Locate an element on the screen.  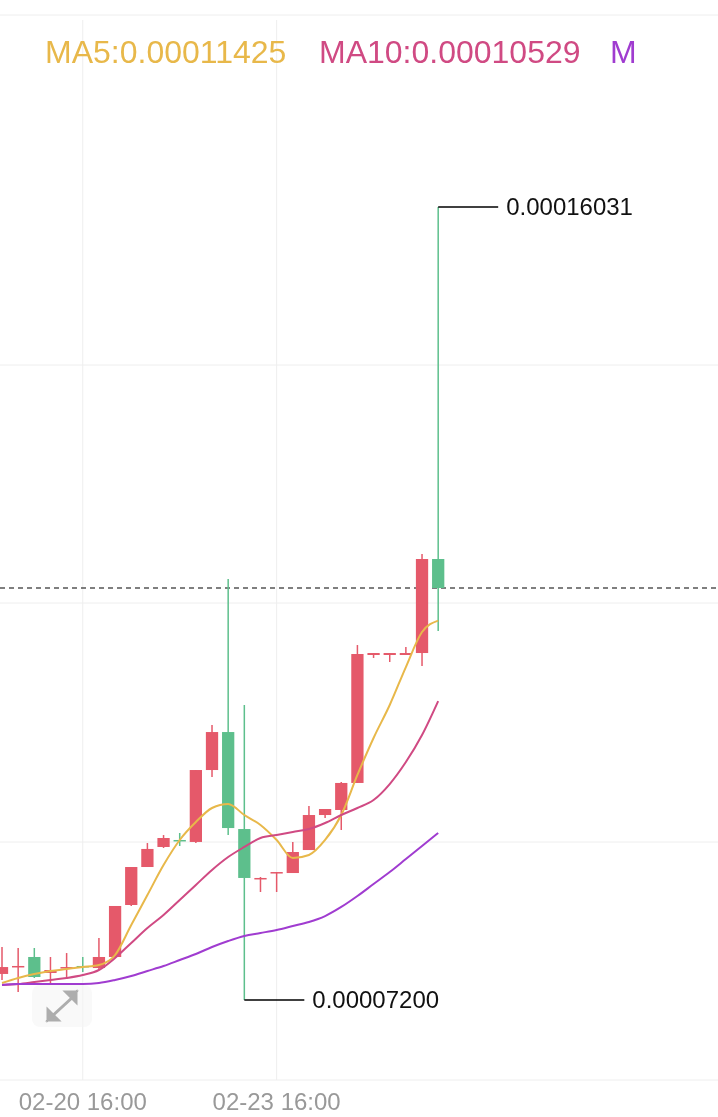
text: MA5:0.00011425 is located at coordinates (166, 52).